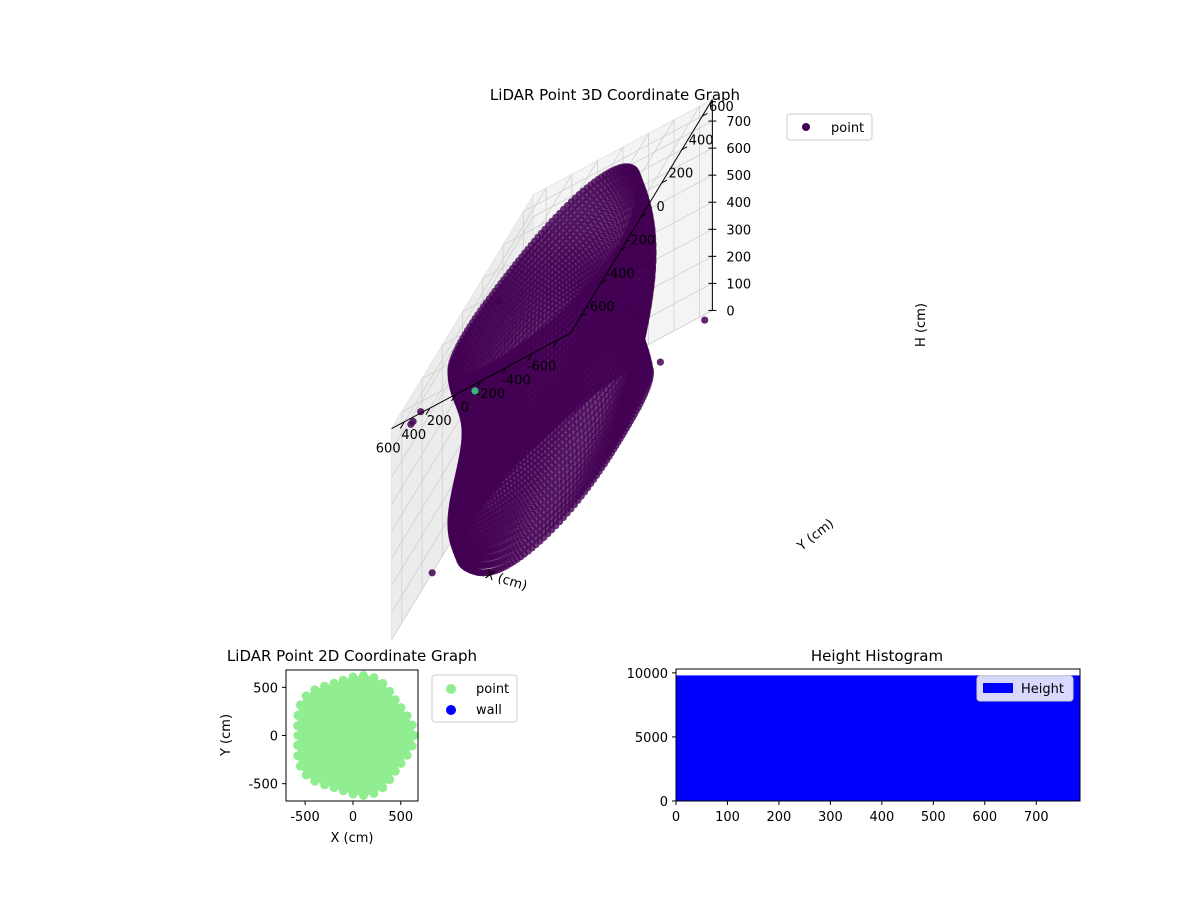 Image resolution: width=1200 pixels, height=900 pixels. I want to click on chart-3d-point-cloud, so click(558, 370).